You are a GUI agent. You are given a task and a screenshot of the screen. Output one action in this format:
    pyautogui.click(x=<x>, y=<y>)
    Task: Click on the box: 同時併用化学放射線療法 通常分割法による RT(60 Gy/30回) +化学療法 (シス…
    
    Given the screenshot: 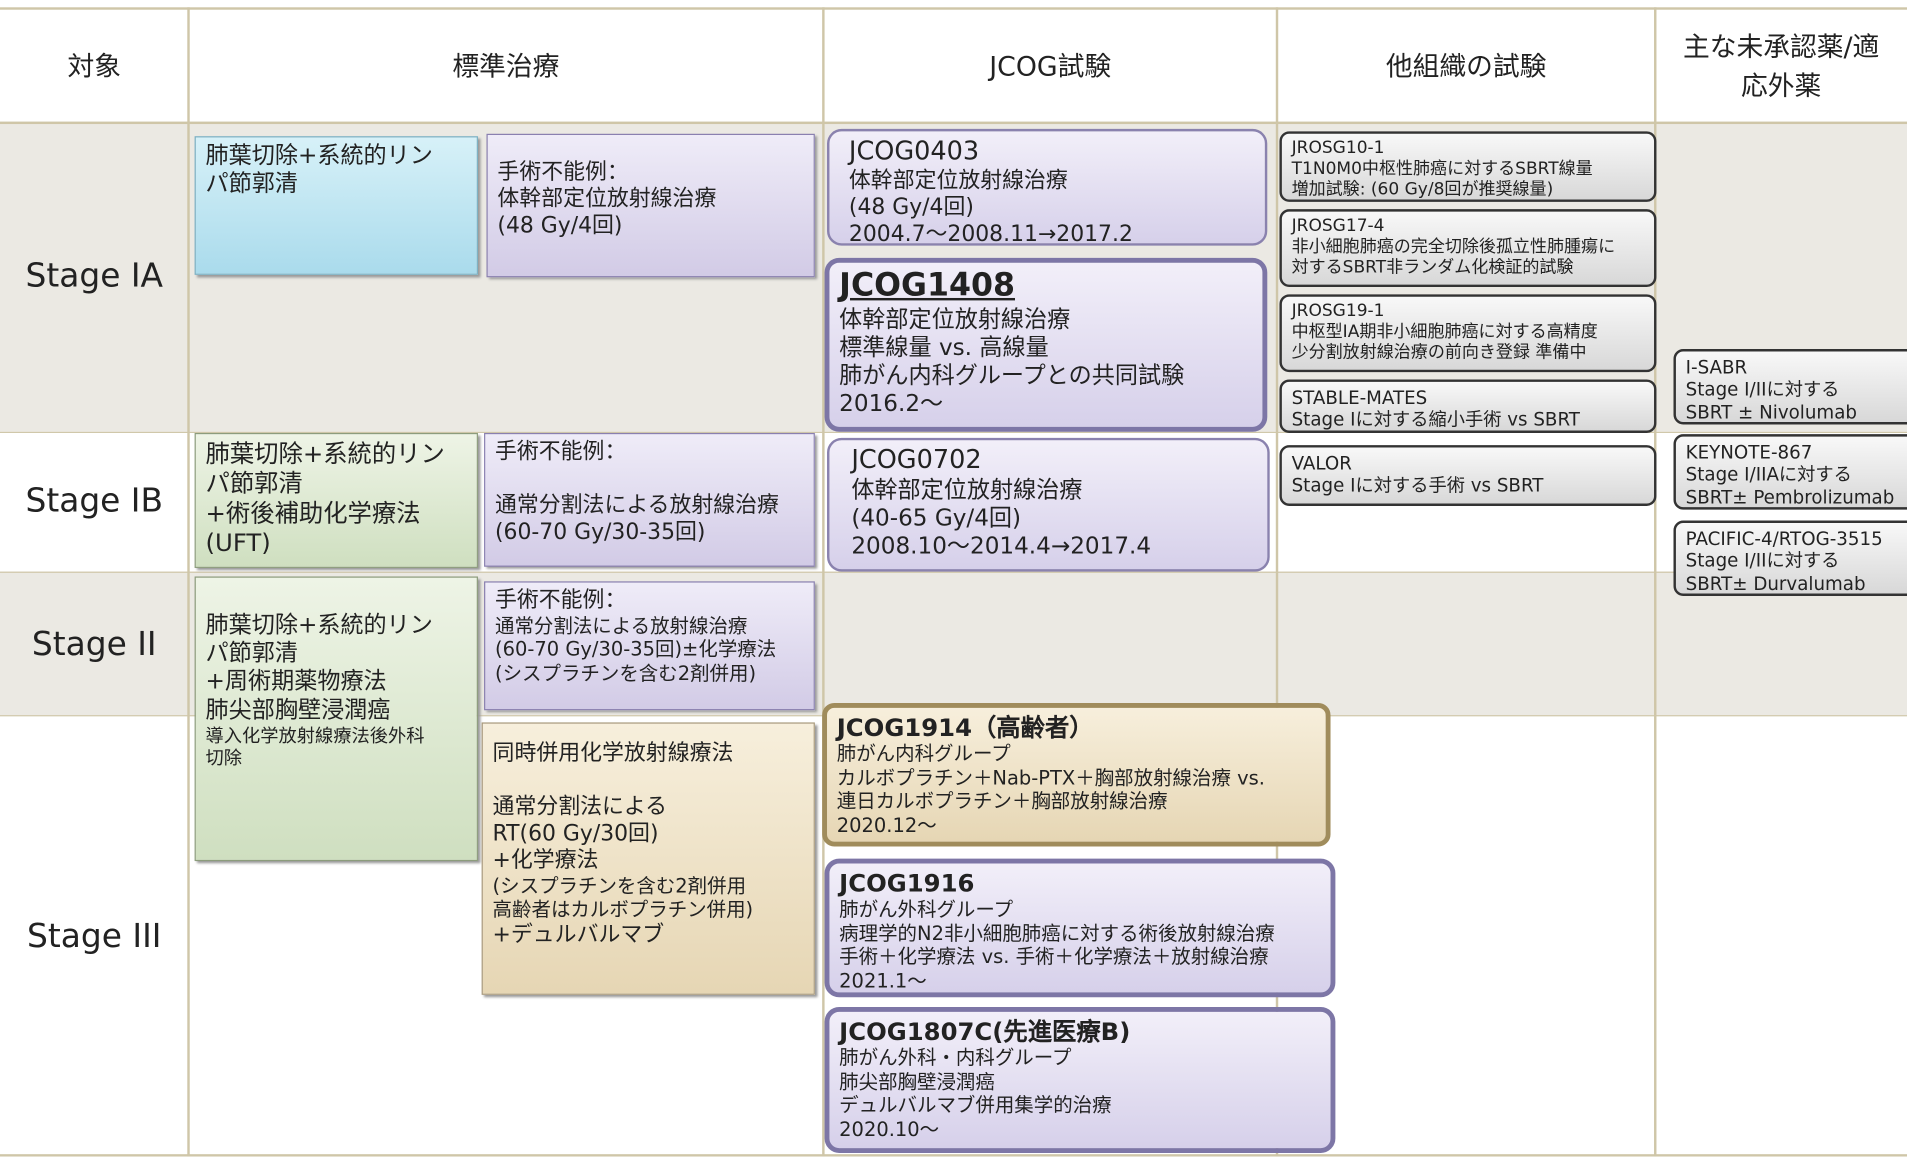 What is the action you would take?
    pyautogui.click(x=648, y=858)
    